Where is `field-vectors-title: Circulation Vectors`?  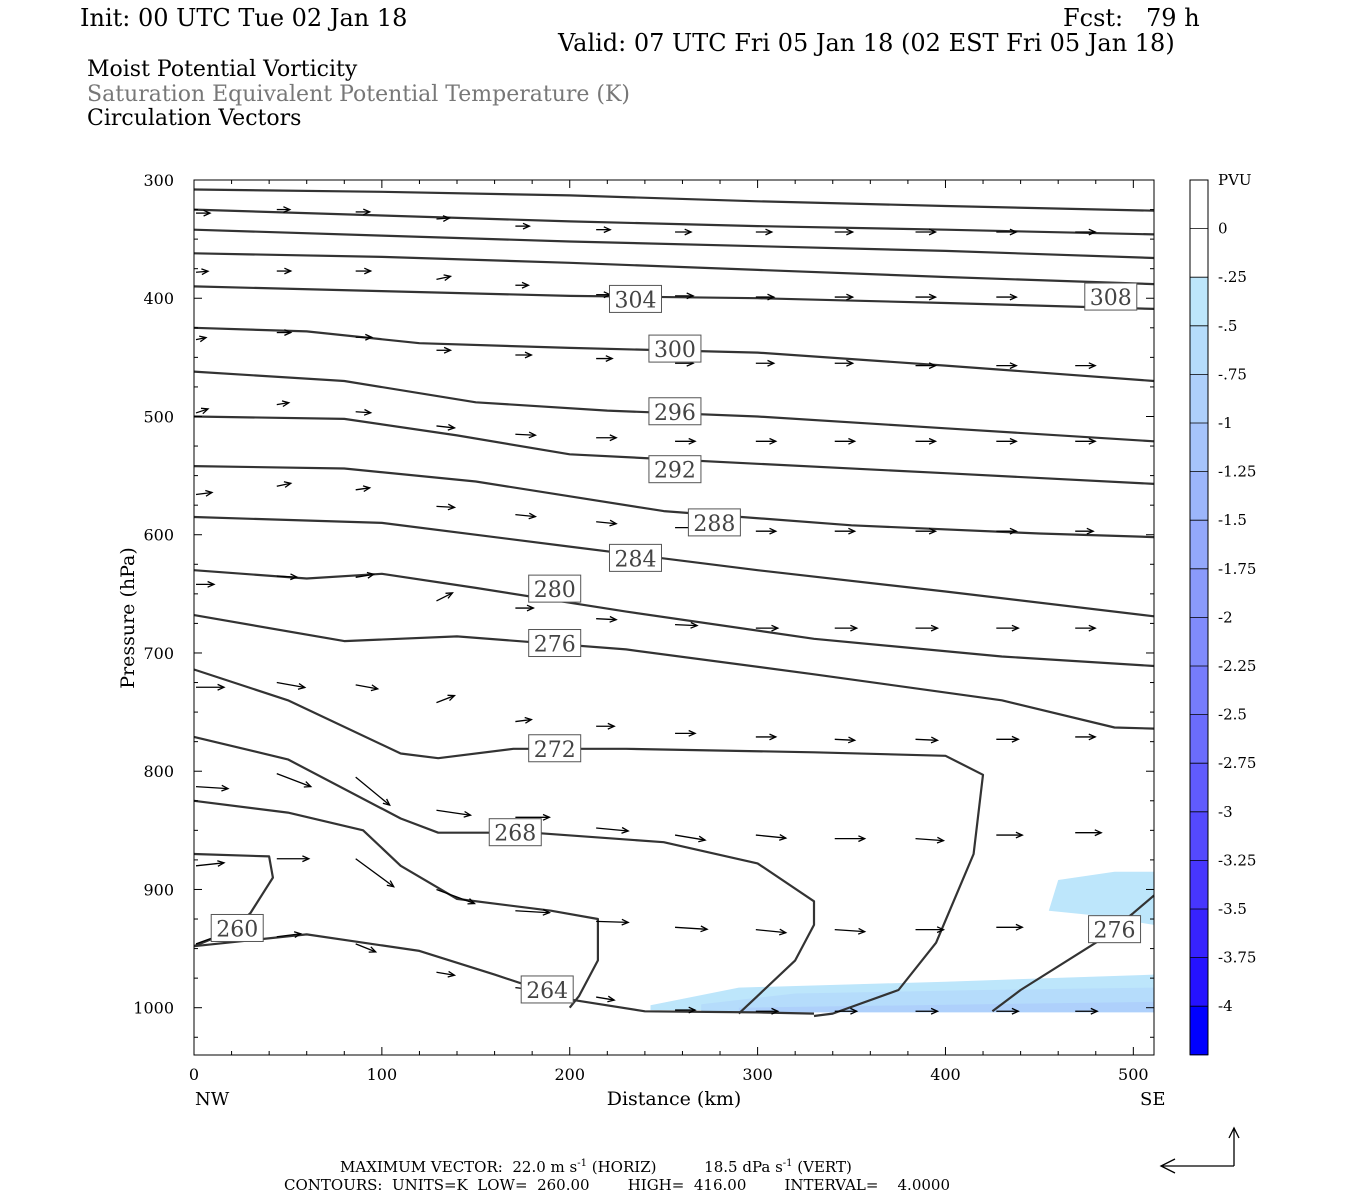
field-vectors-title: Circulation Vectors is located at coordinates (194, 118).